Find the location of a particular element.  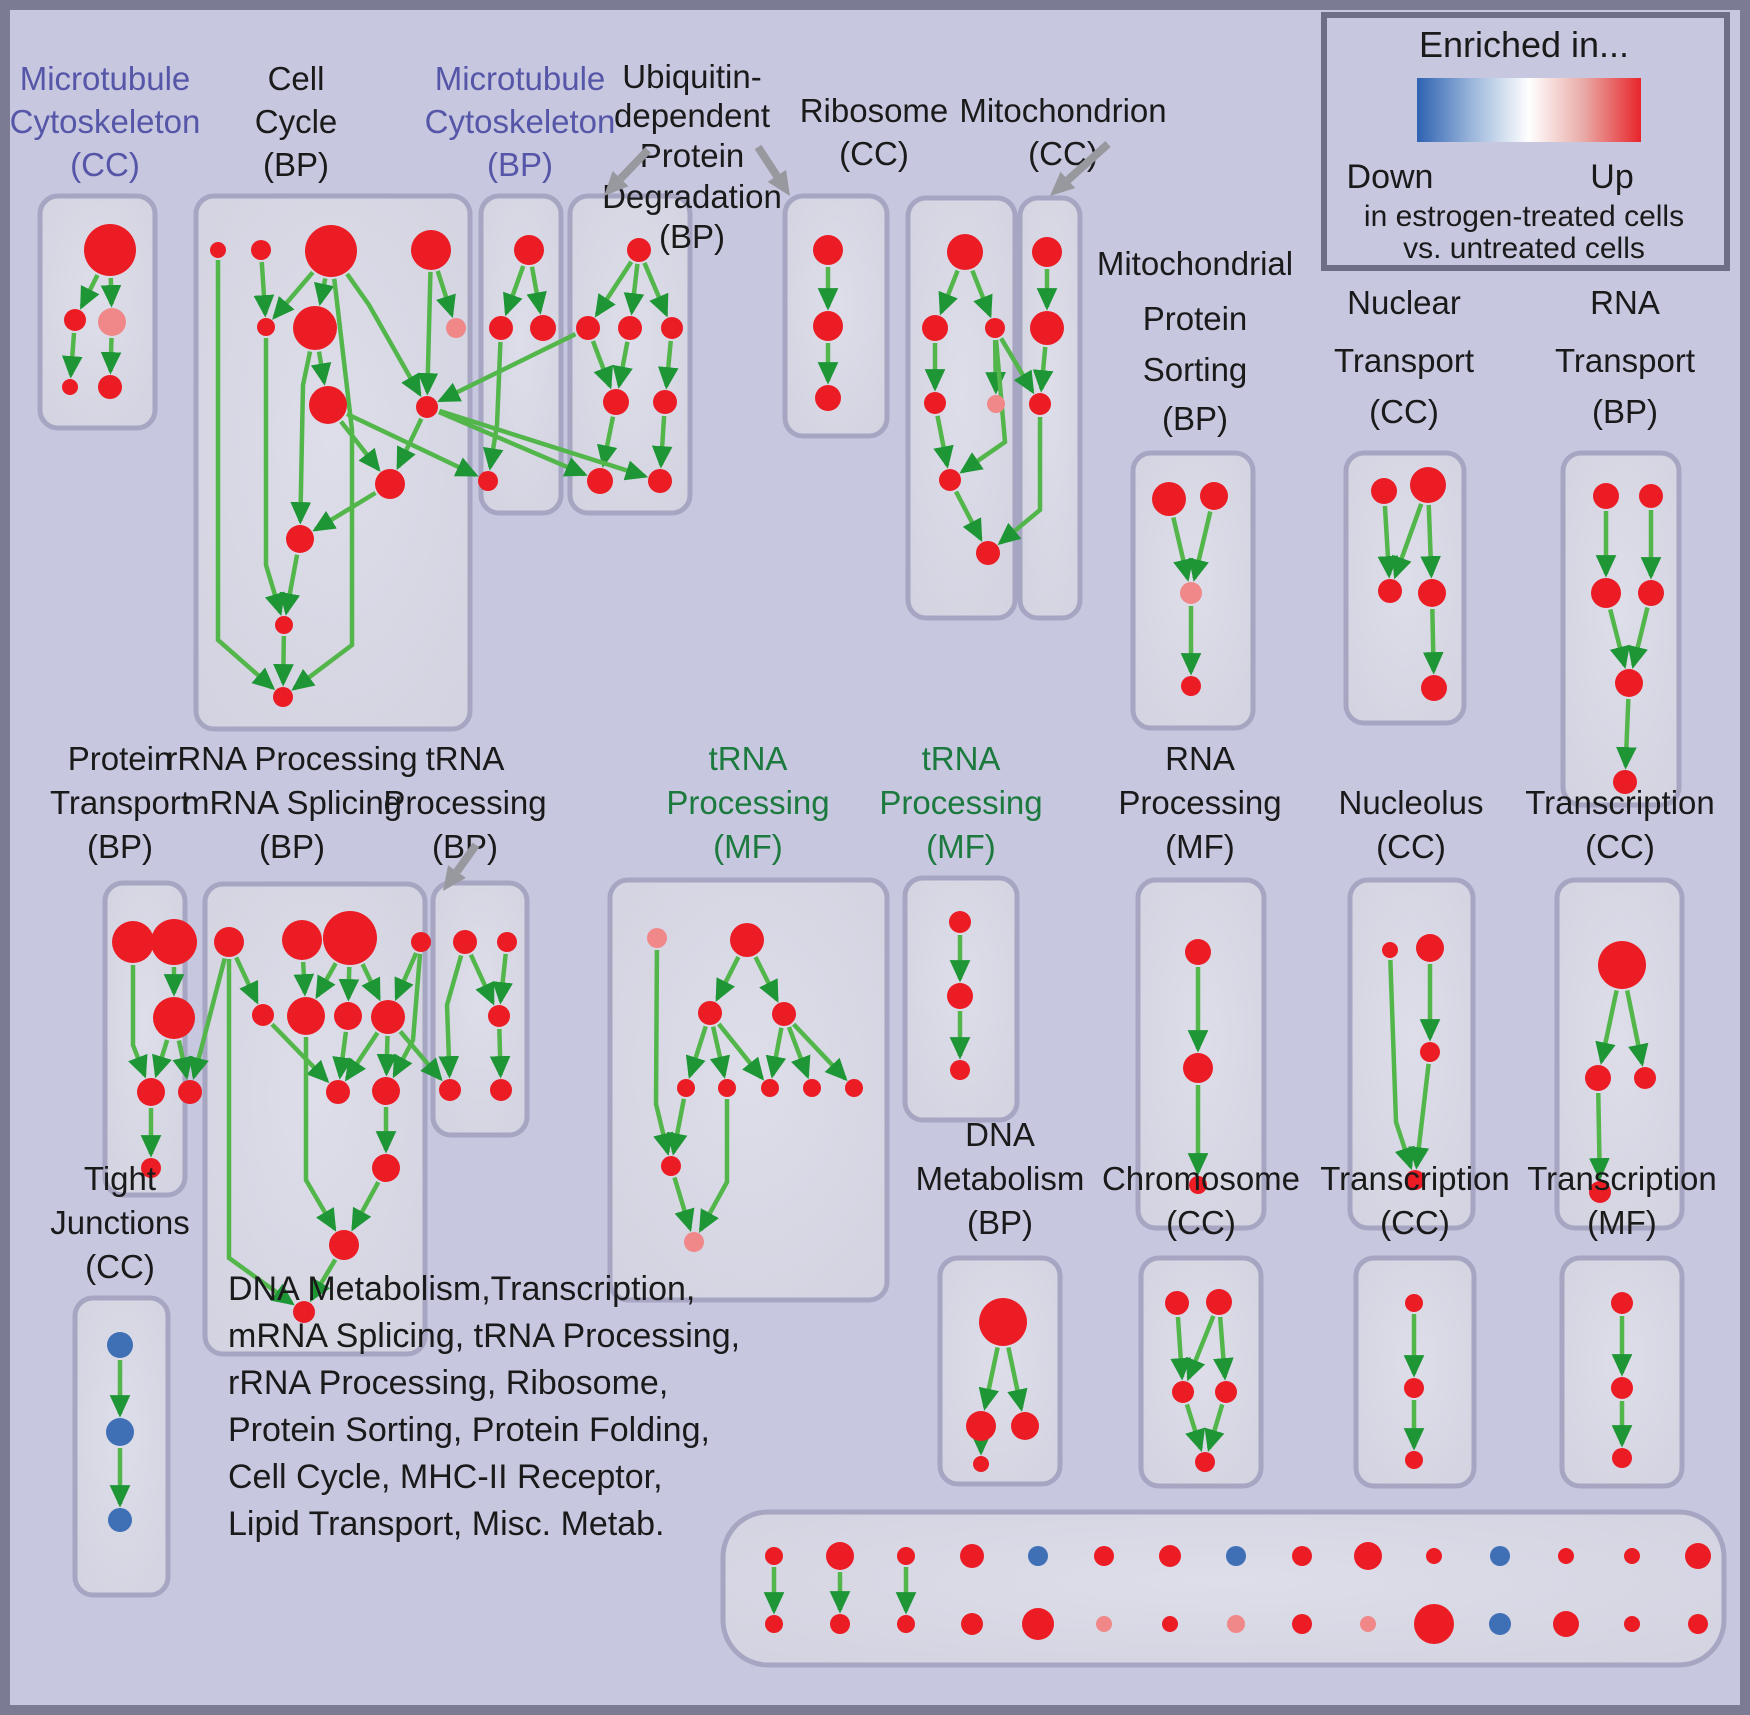

go-term-node-wb3 is located at coordinates (906, 1624).